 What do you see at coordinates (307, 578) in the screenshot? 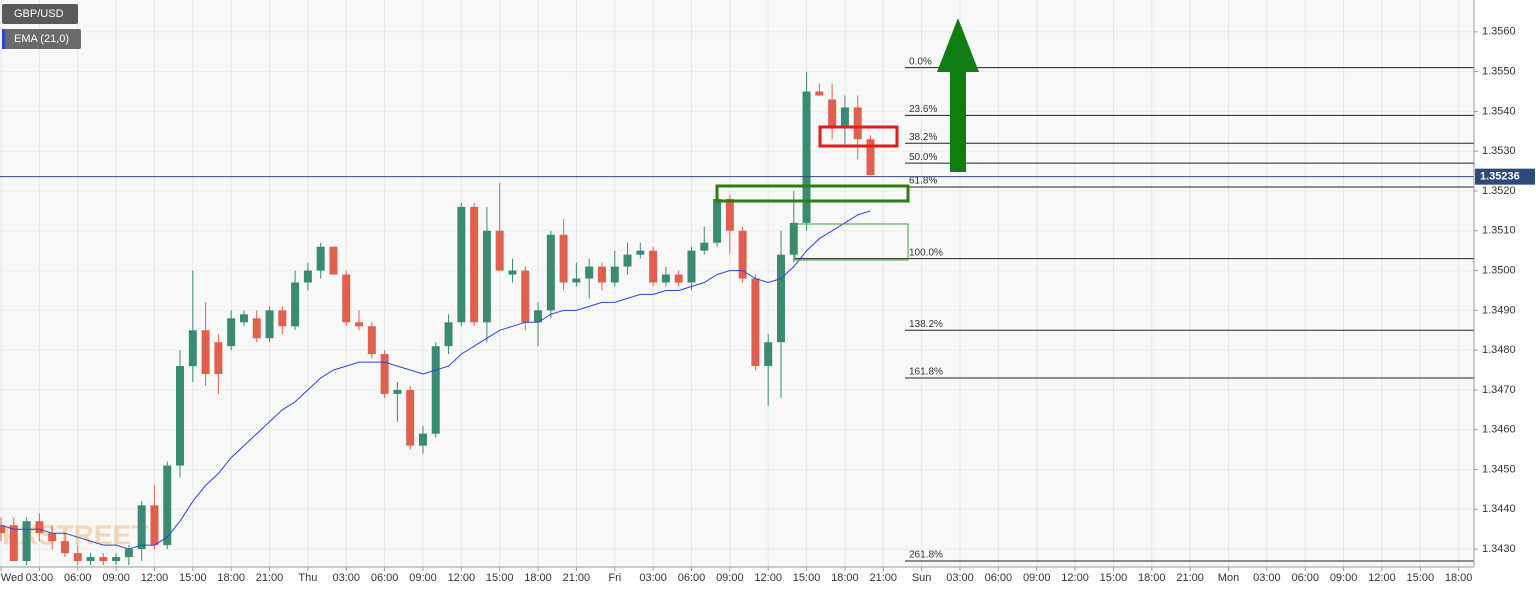
I see `x-tick-label: Thu` at bounding box center [307, 578].